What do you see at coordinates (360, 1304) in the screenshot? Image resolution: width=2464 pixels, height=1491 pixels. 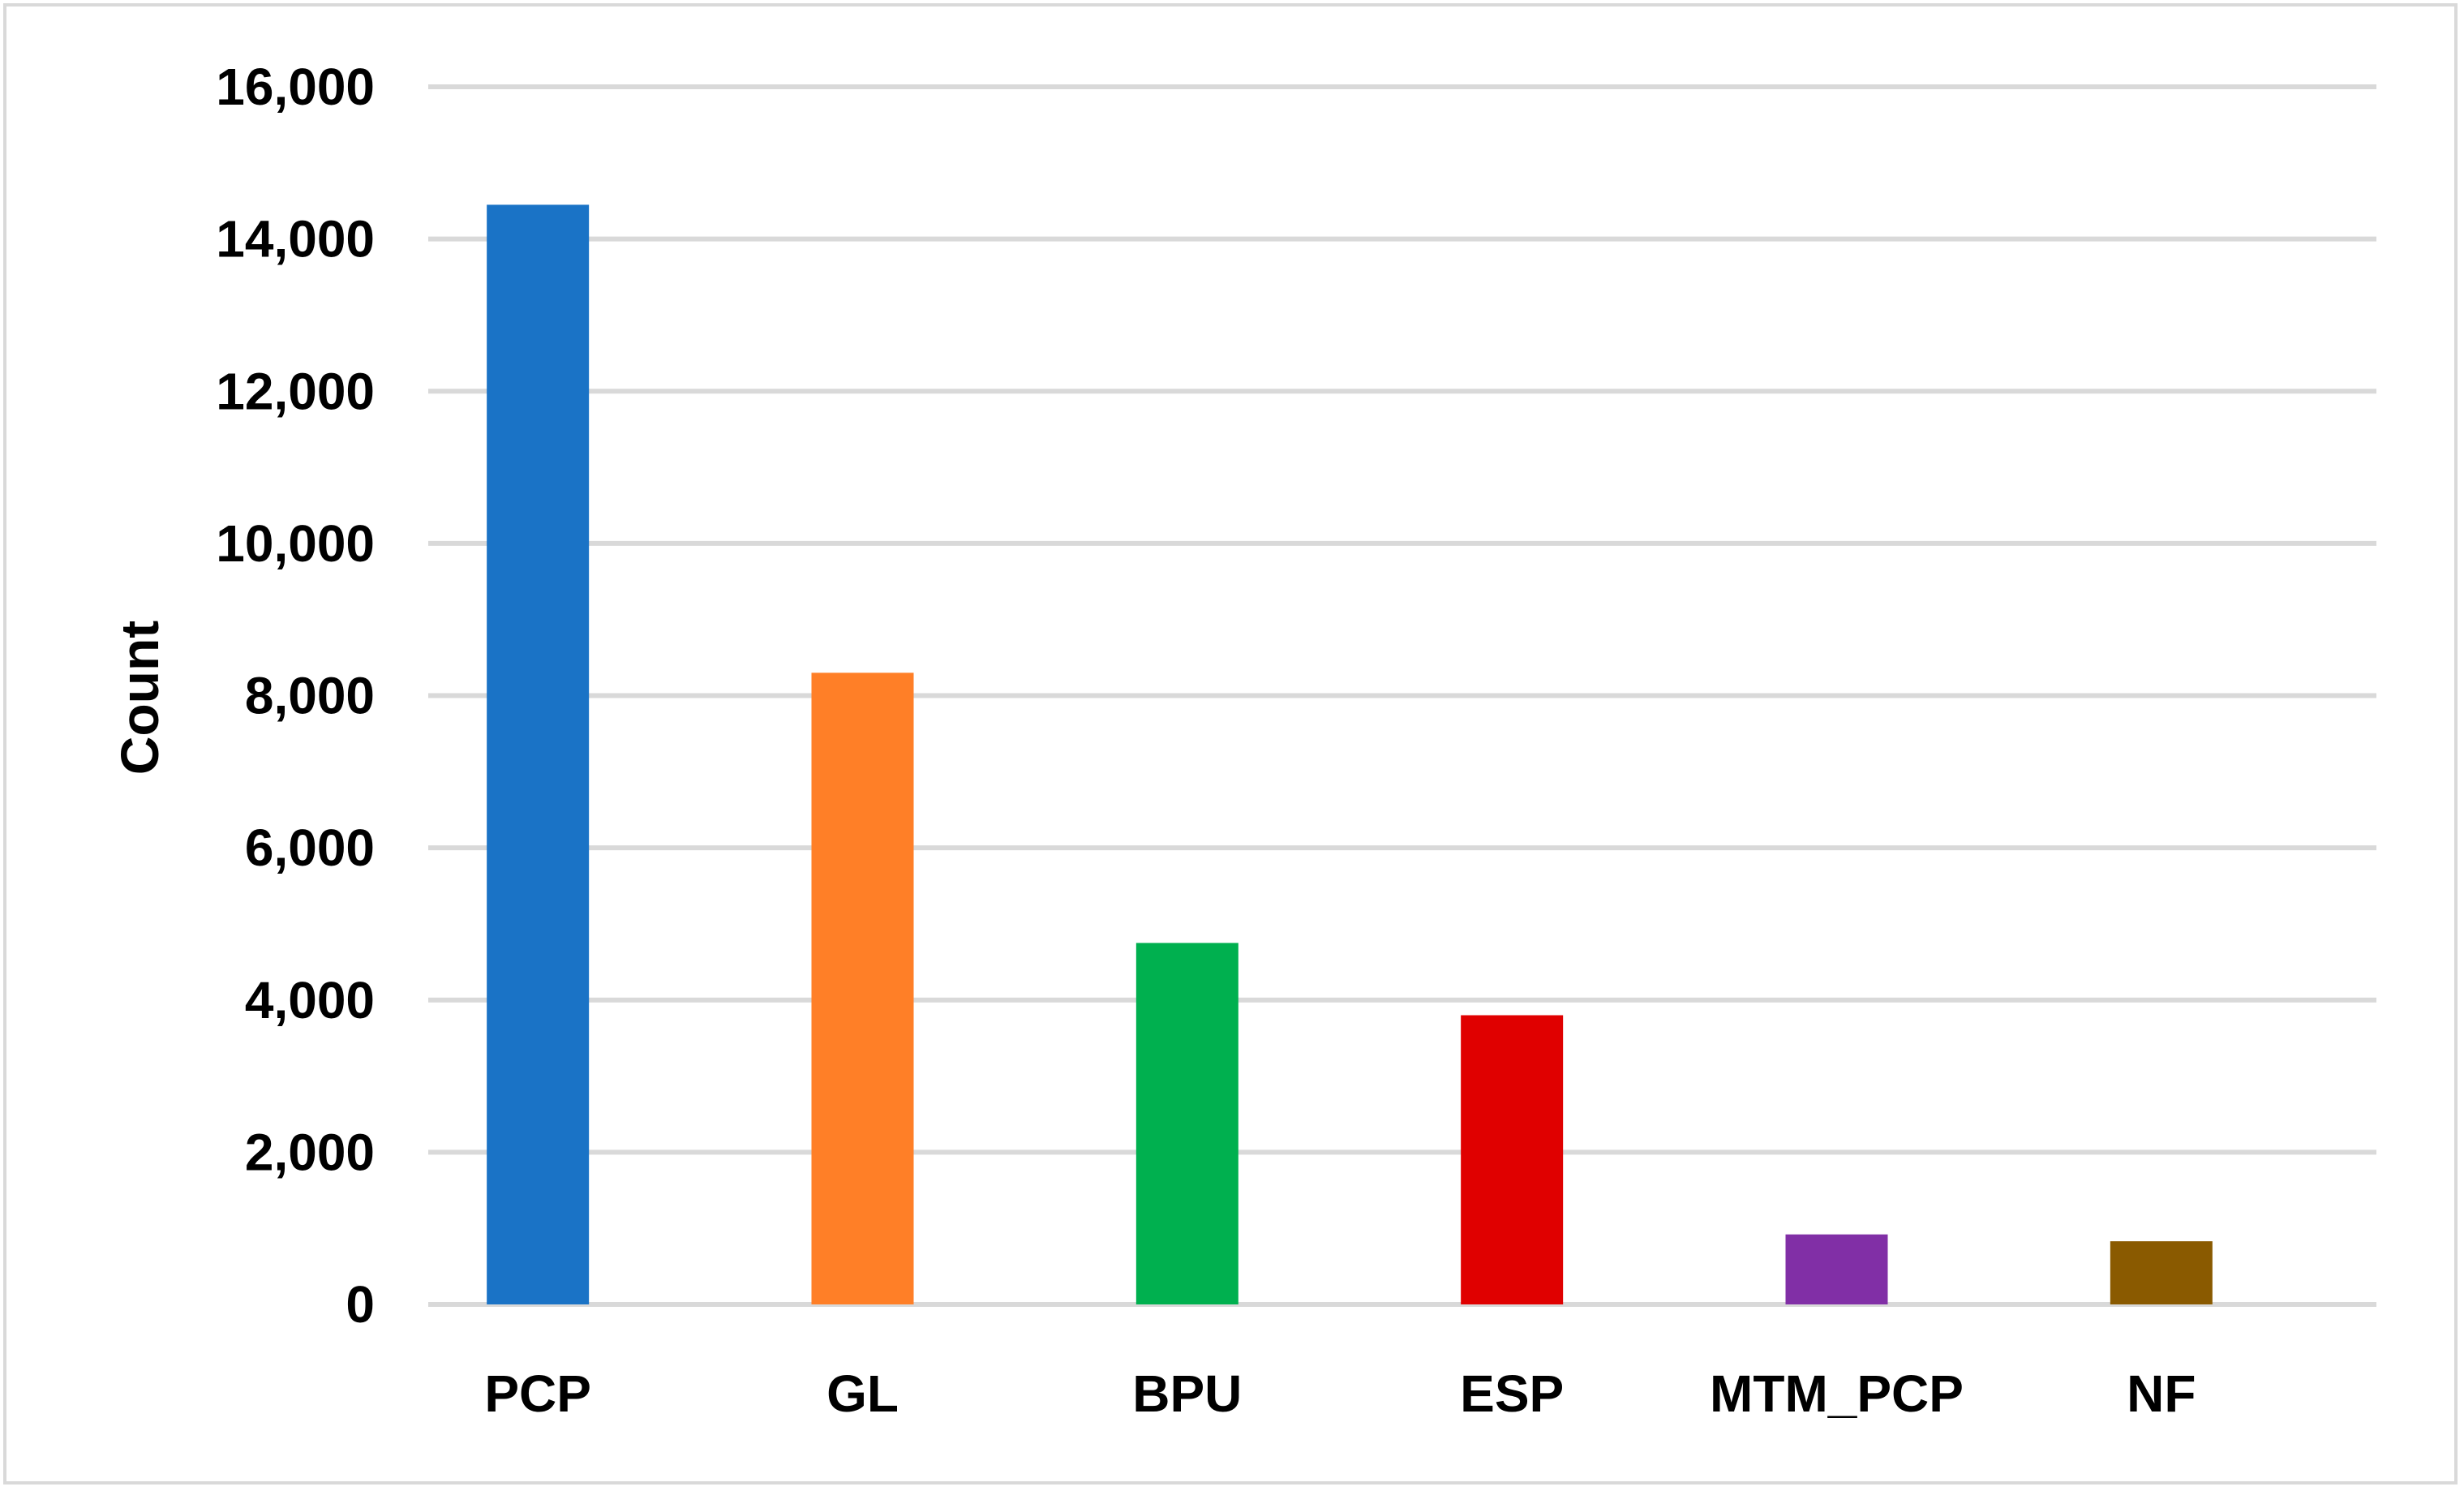 I see `y-tick-label: 0` at bounding box center [360, 1304].